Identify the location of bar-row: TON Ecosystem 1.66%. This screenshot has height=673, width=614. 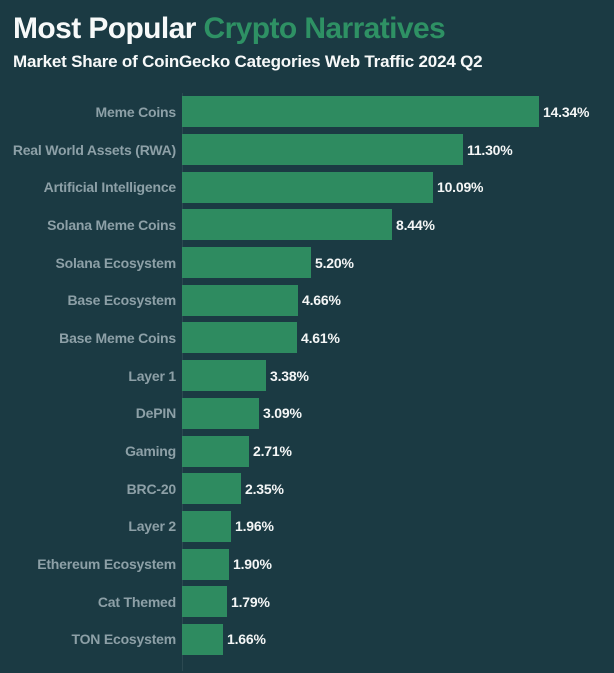
(307, 640).